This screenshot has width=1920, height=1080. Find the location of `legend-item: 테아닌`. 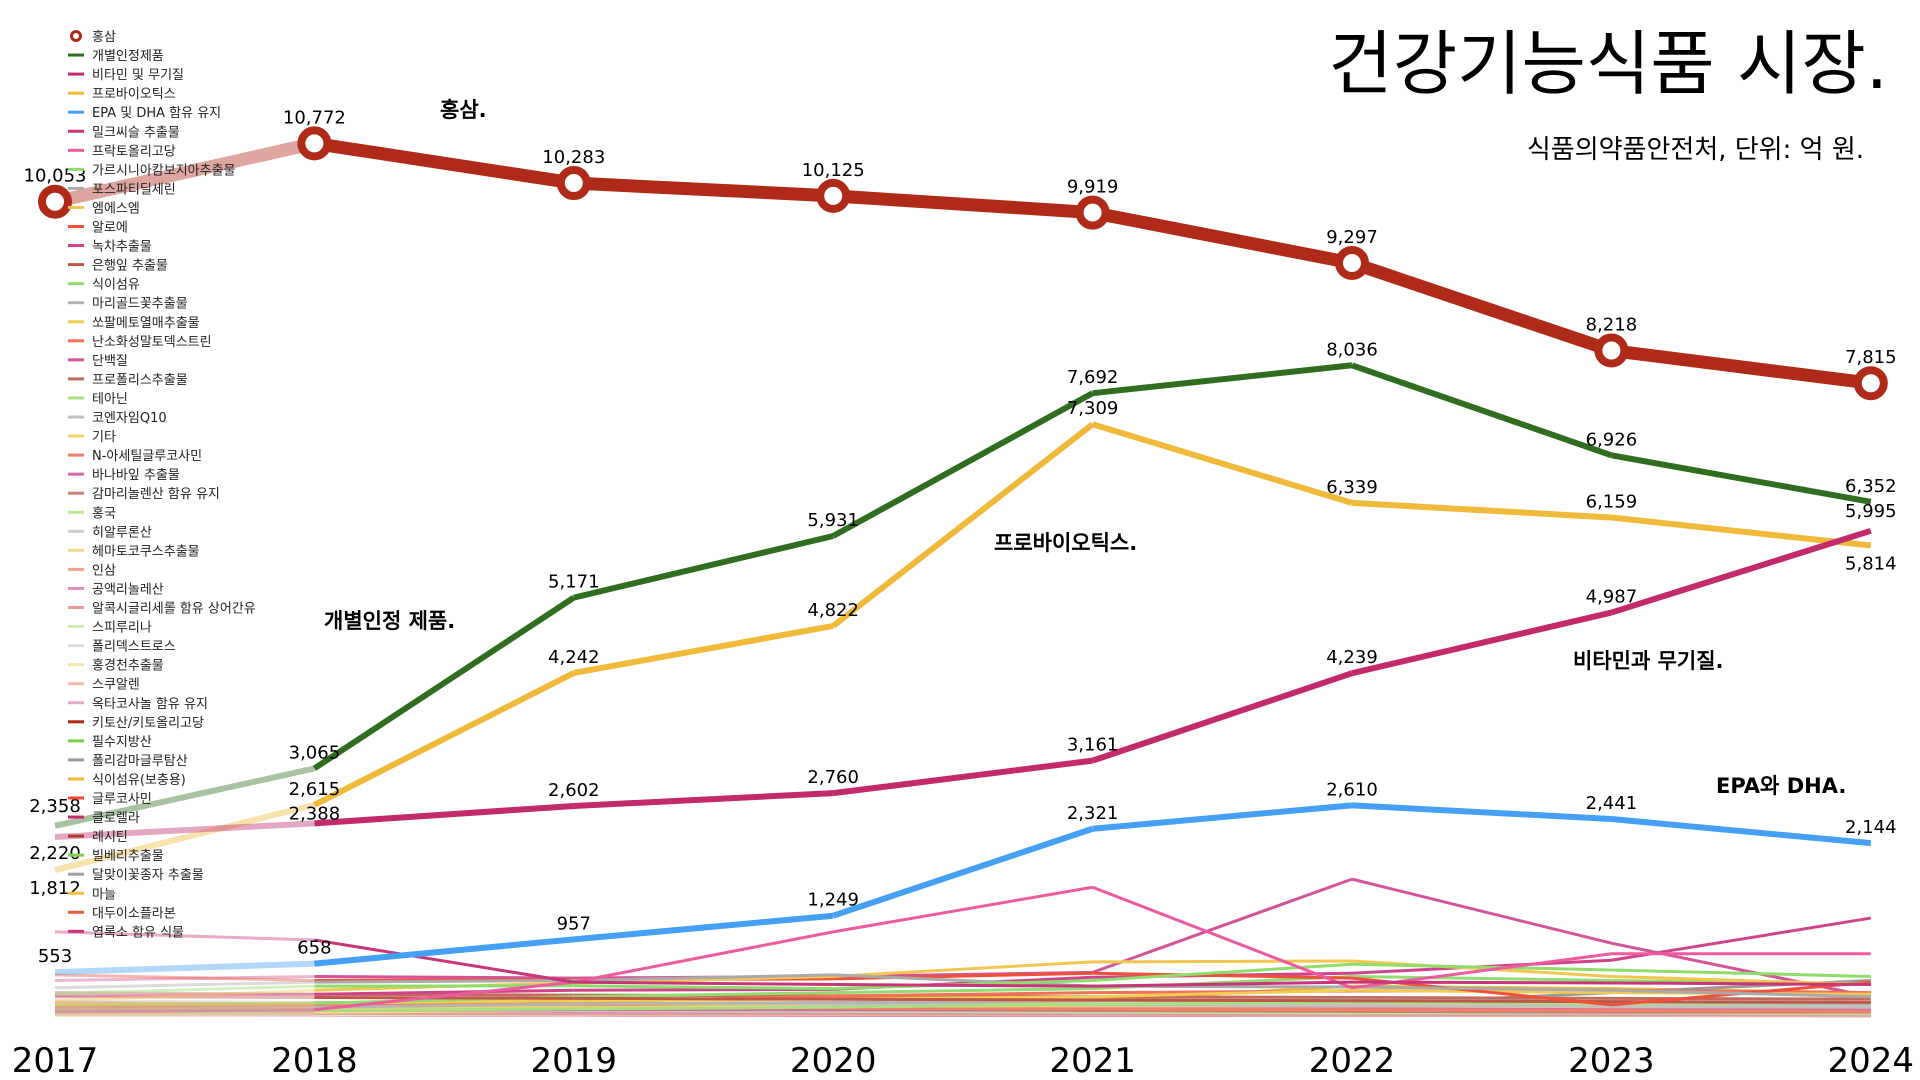

legend-item: 테아닌 is located at coordinates (98, 399).